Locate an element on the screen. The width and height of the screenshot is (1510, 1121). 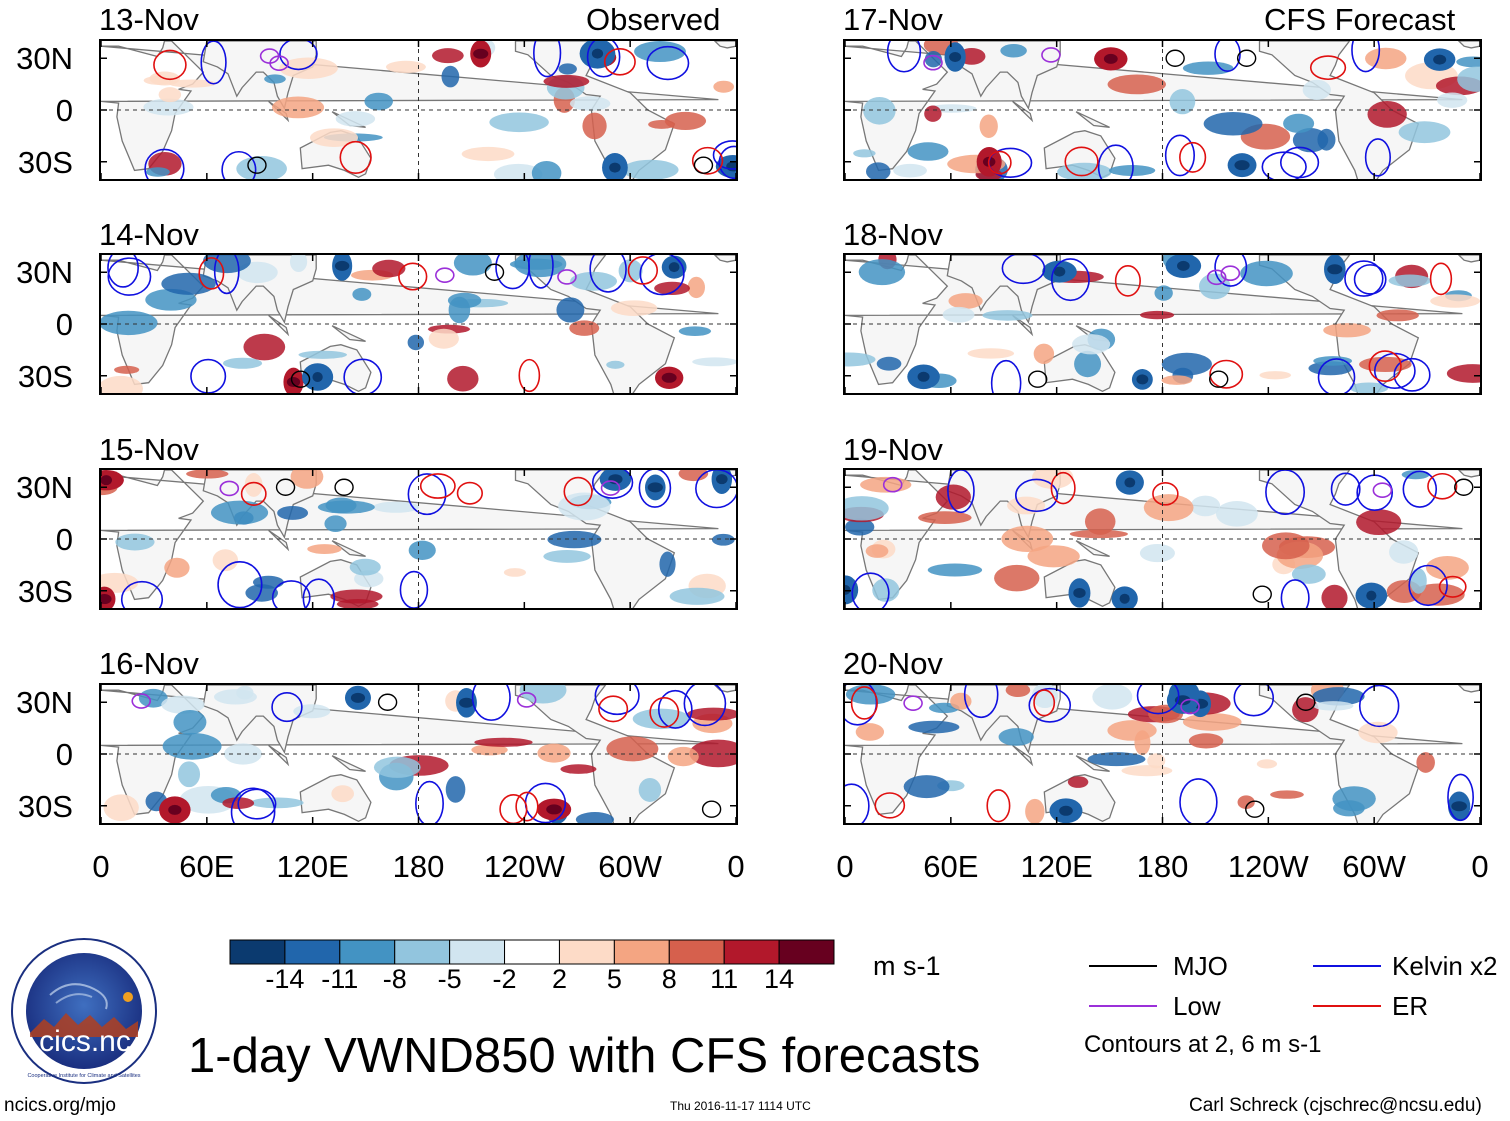
footer-author: Carl Schreck (cjschrec@ncsu.edu) is located at coordinates (1335, 1105).